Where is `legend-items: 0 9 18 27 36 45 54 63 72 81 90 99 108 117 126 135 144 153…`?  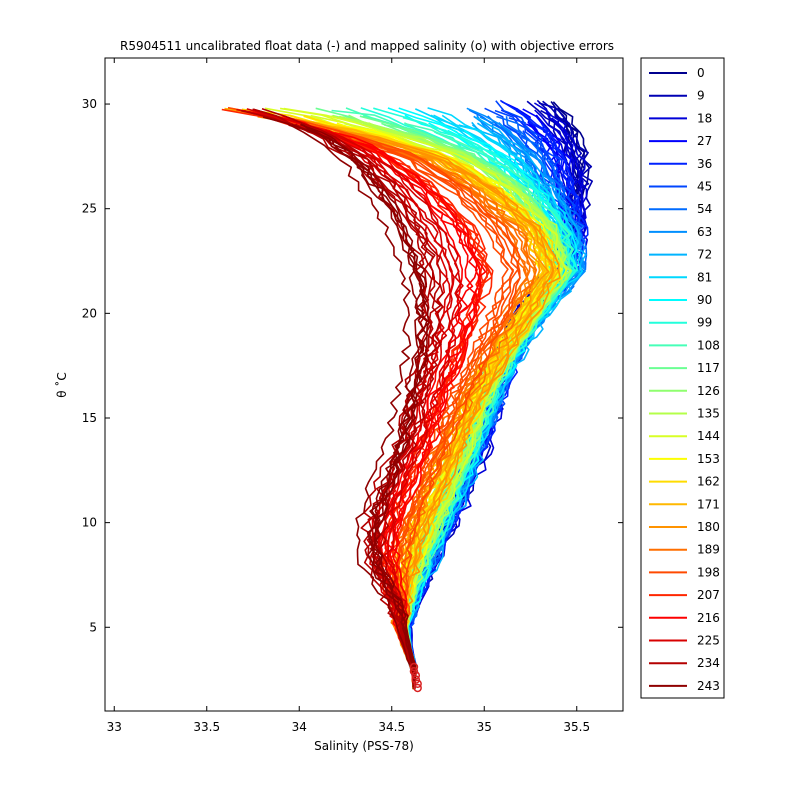 legend-items: 0 9 18 27 36 45 54 63 72 81 90 99 108 117 126 135 144 153… is located at coordinates (684, 379).